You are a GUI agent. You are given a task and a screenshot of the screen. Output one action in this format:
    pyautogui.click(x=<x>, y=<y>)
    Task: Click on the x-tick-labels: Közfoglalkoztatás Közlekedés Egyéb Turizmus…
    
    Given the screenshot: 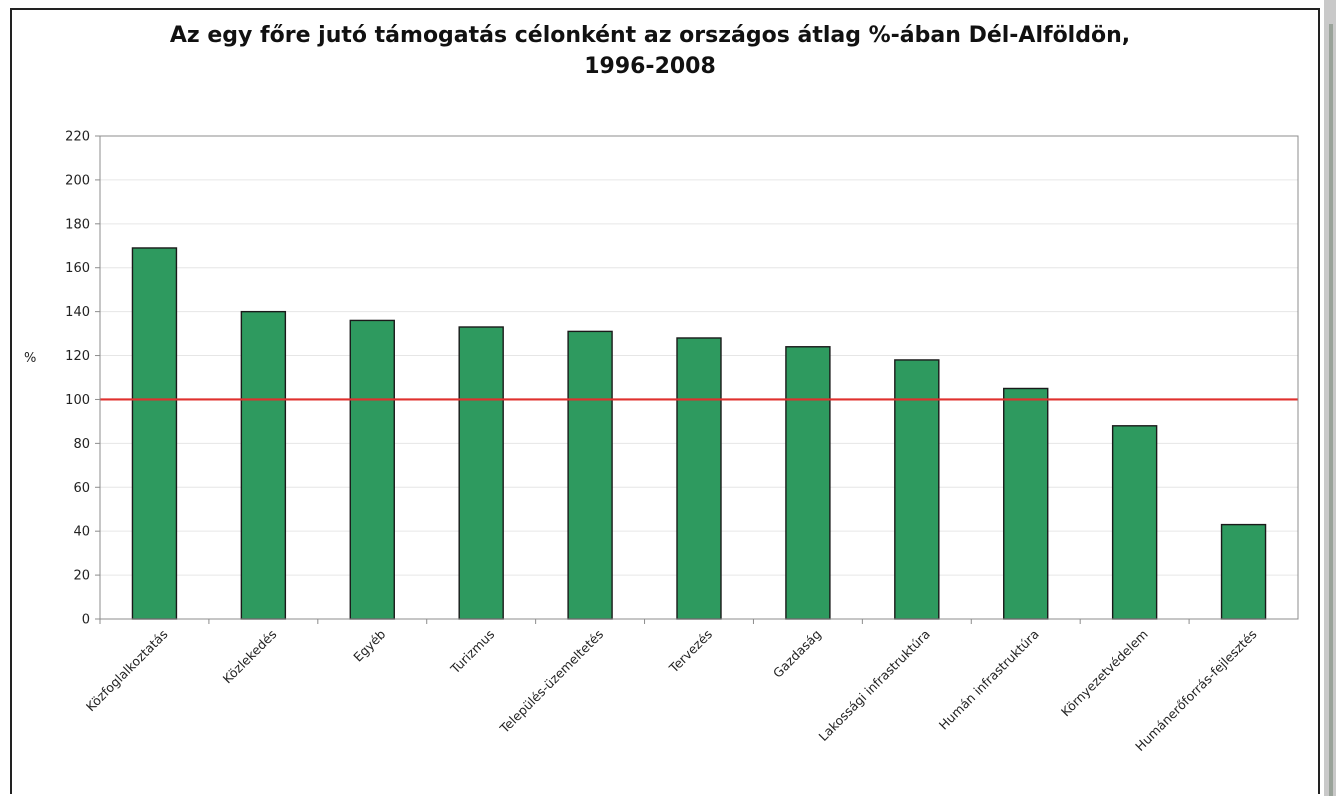 What is the action you would take?
    pyautogui.click(x=671, y=690)
    